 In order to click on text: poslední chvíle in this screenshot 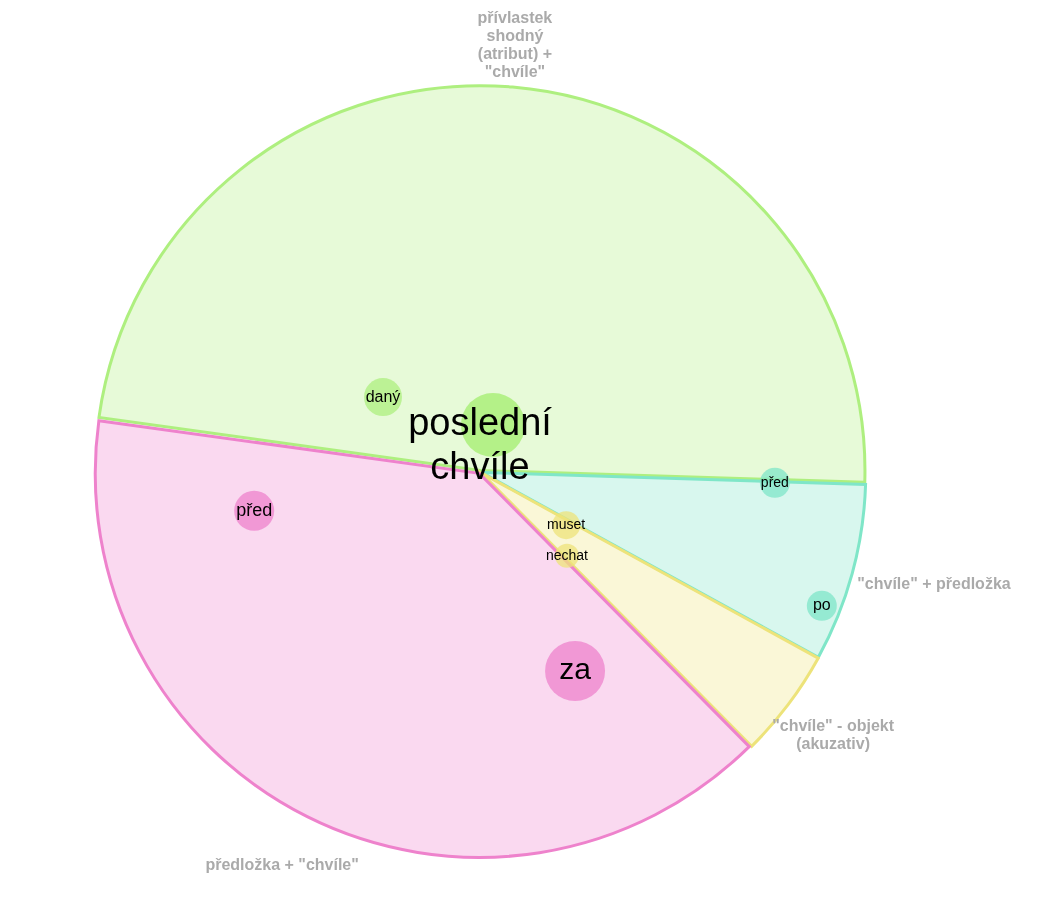, I will do `click(480, 444)`.